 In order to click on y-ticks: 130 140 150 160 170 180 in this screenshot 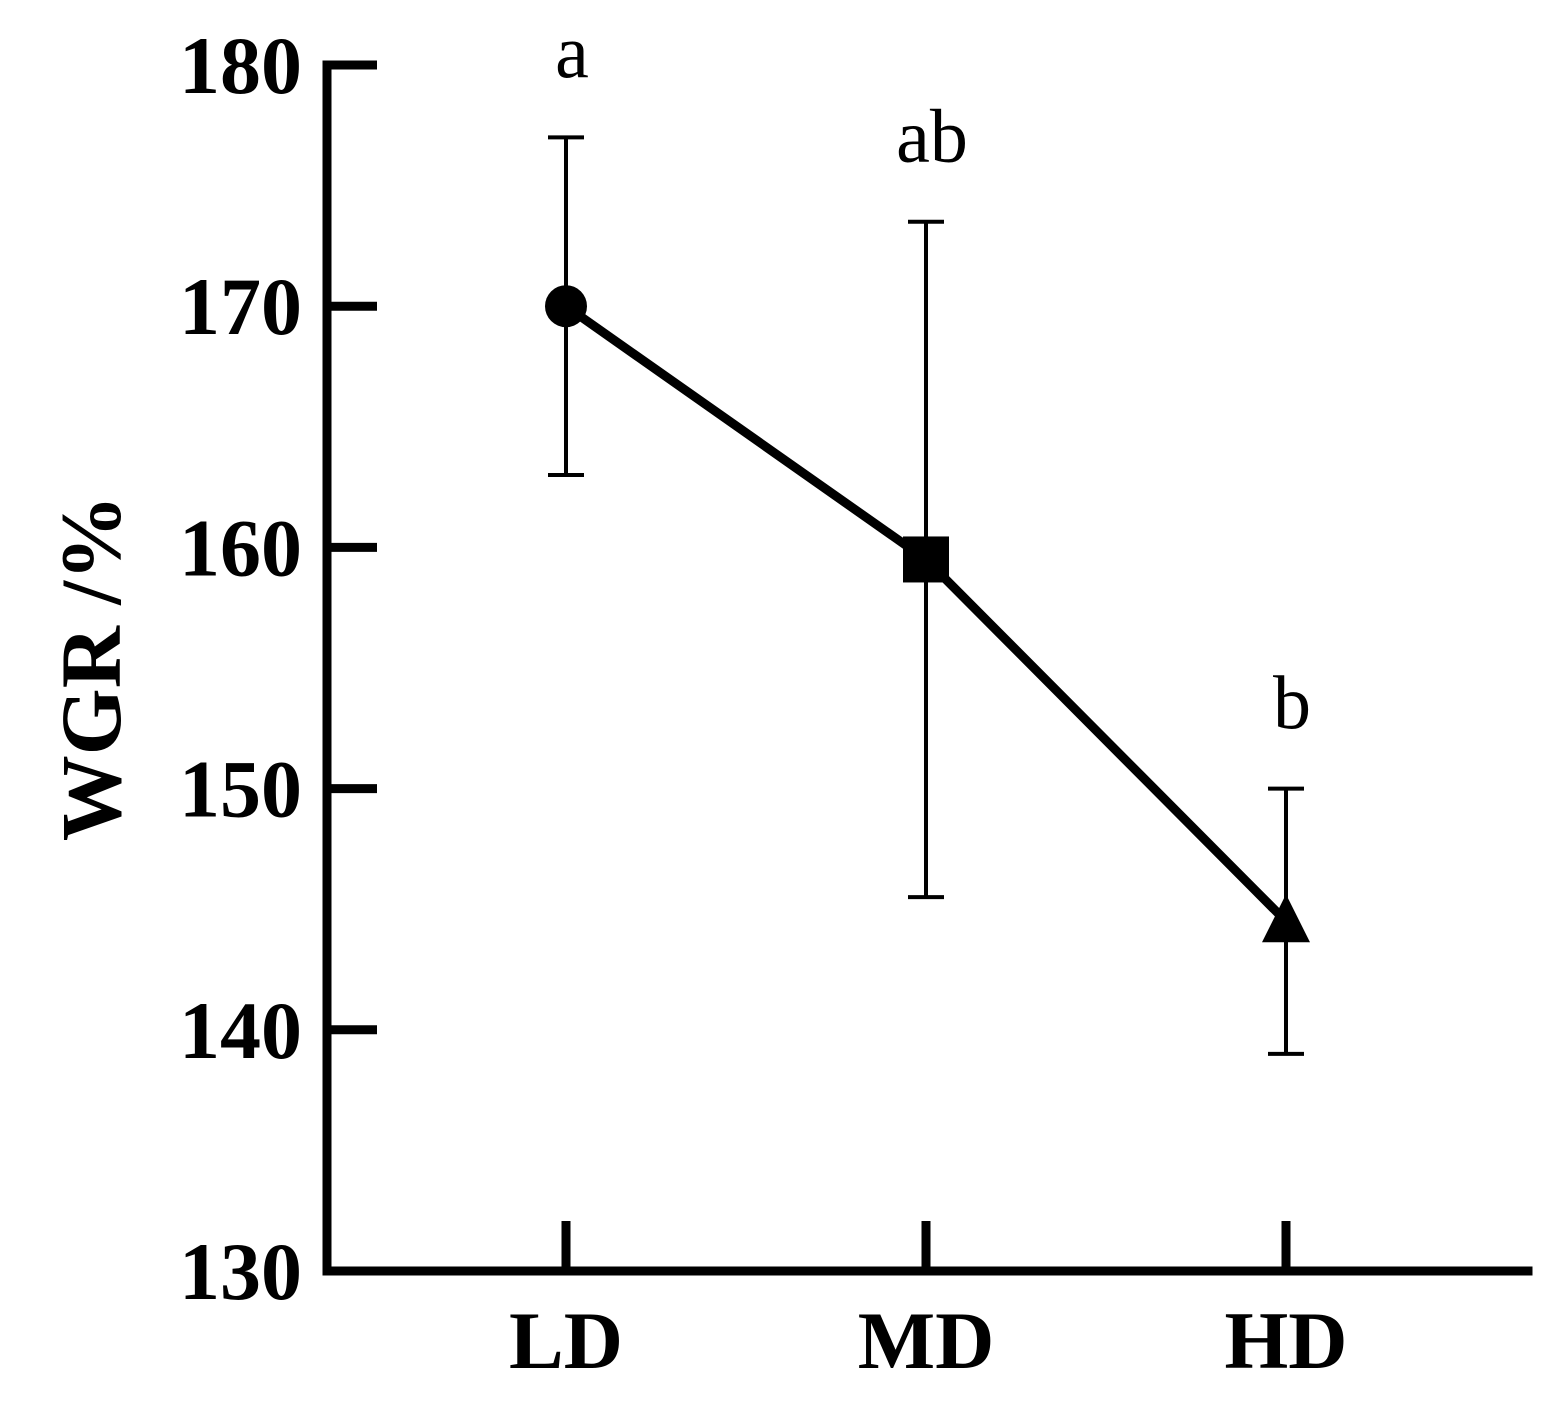, I will do `click(278, 668)`.